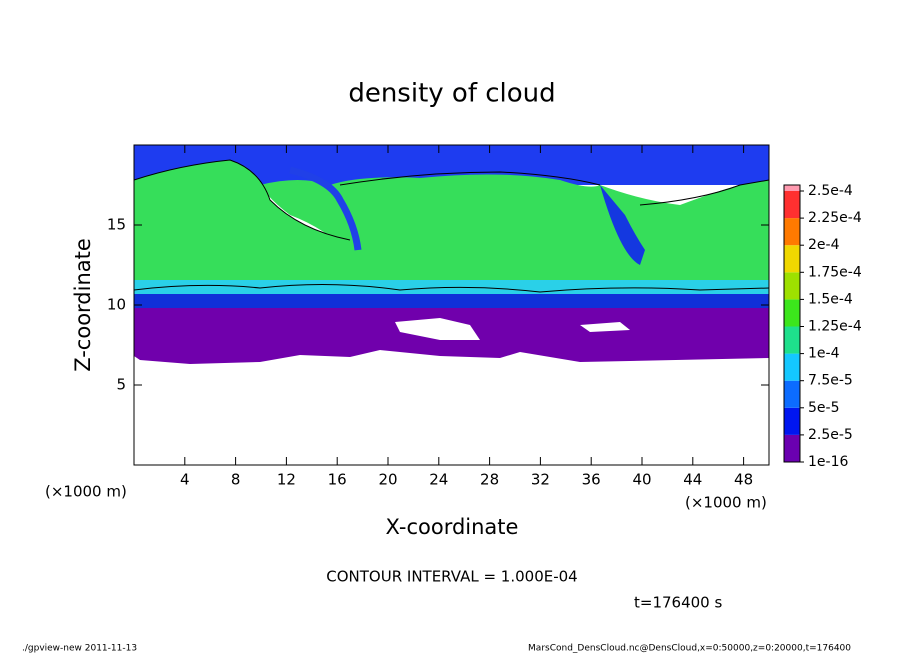  I want to click on x-tick-label: 24, so click(438, 480).